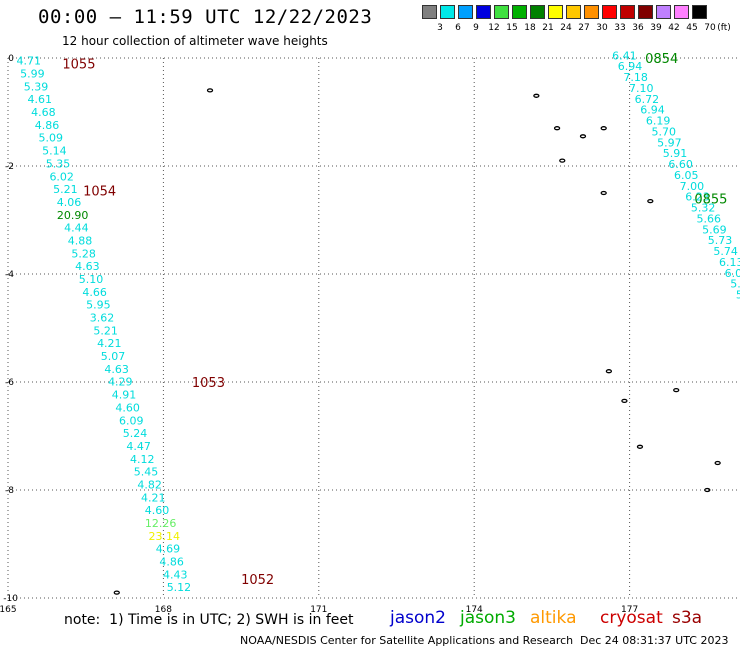 This screenshot has height=650, width=740. What do you see at coordinates (179, 587) in the screenshot?
I see `track-west-swh-41: 5.12` at bounding box center [179, 587].